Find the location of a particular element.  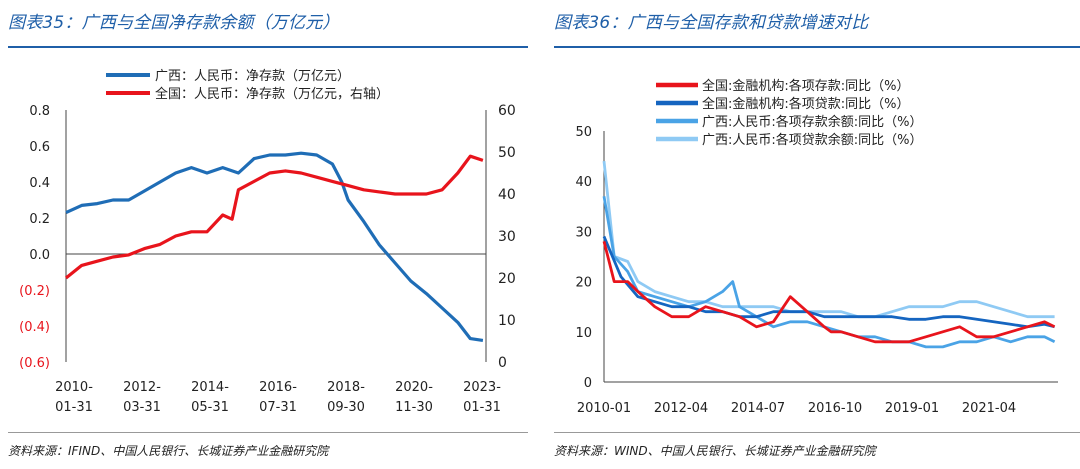

left-y-tick-label: (0.4) is located at coordinates (34, 327).